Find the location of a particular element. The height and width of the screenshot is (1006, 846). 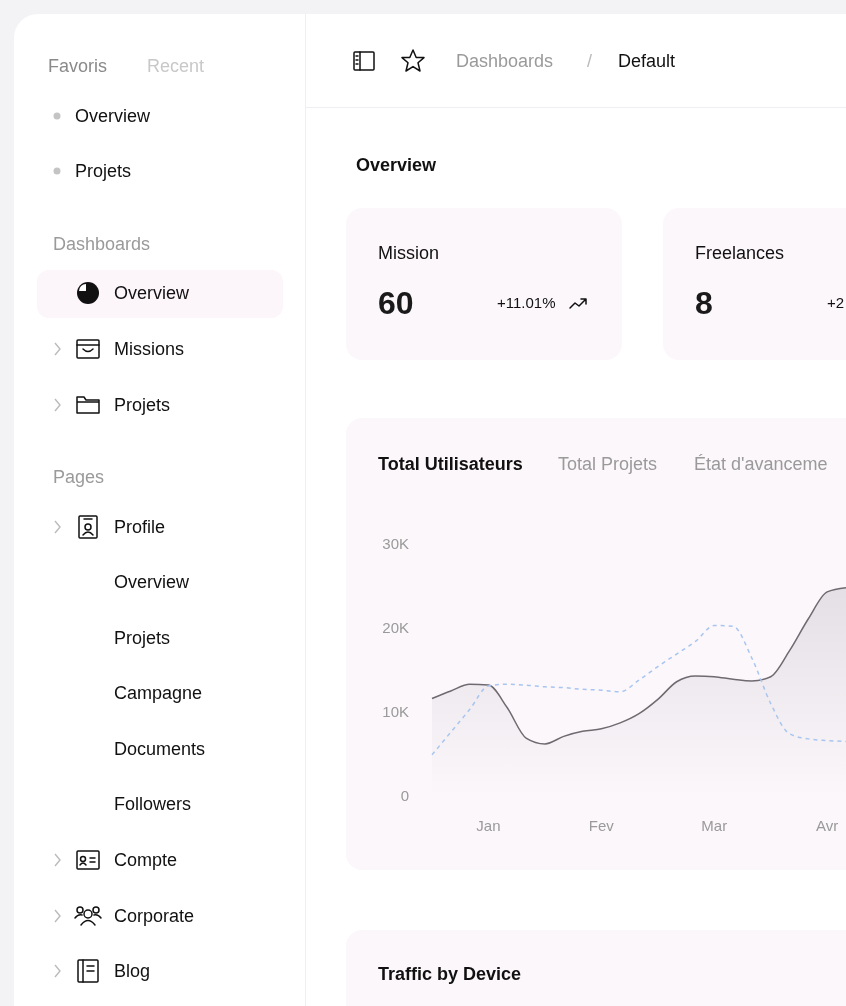

x-tick-label: Mar is located at coordinates (714, 826).